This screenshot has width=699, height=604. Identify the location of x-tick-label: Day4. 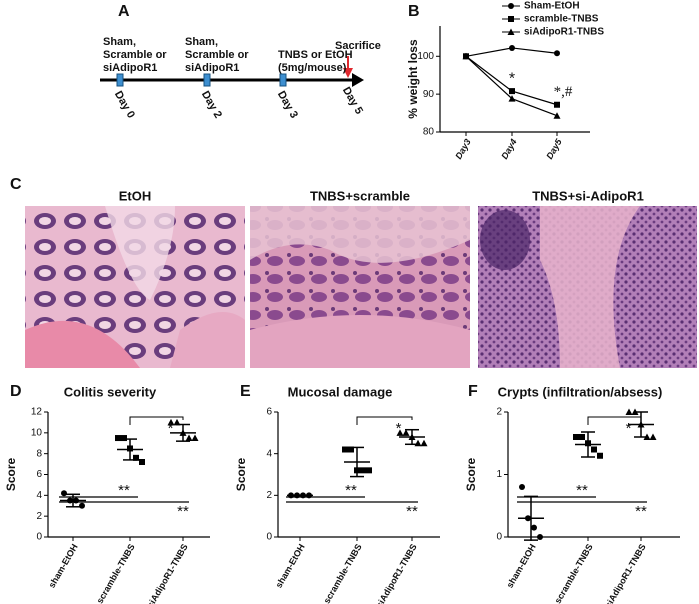
(508, 149).